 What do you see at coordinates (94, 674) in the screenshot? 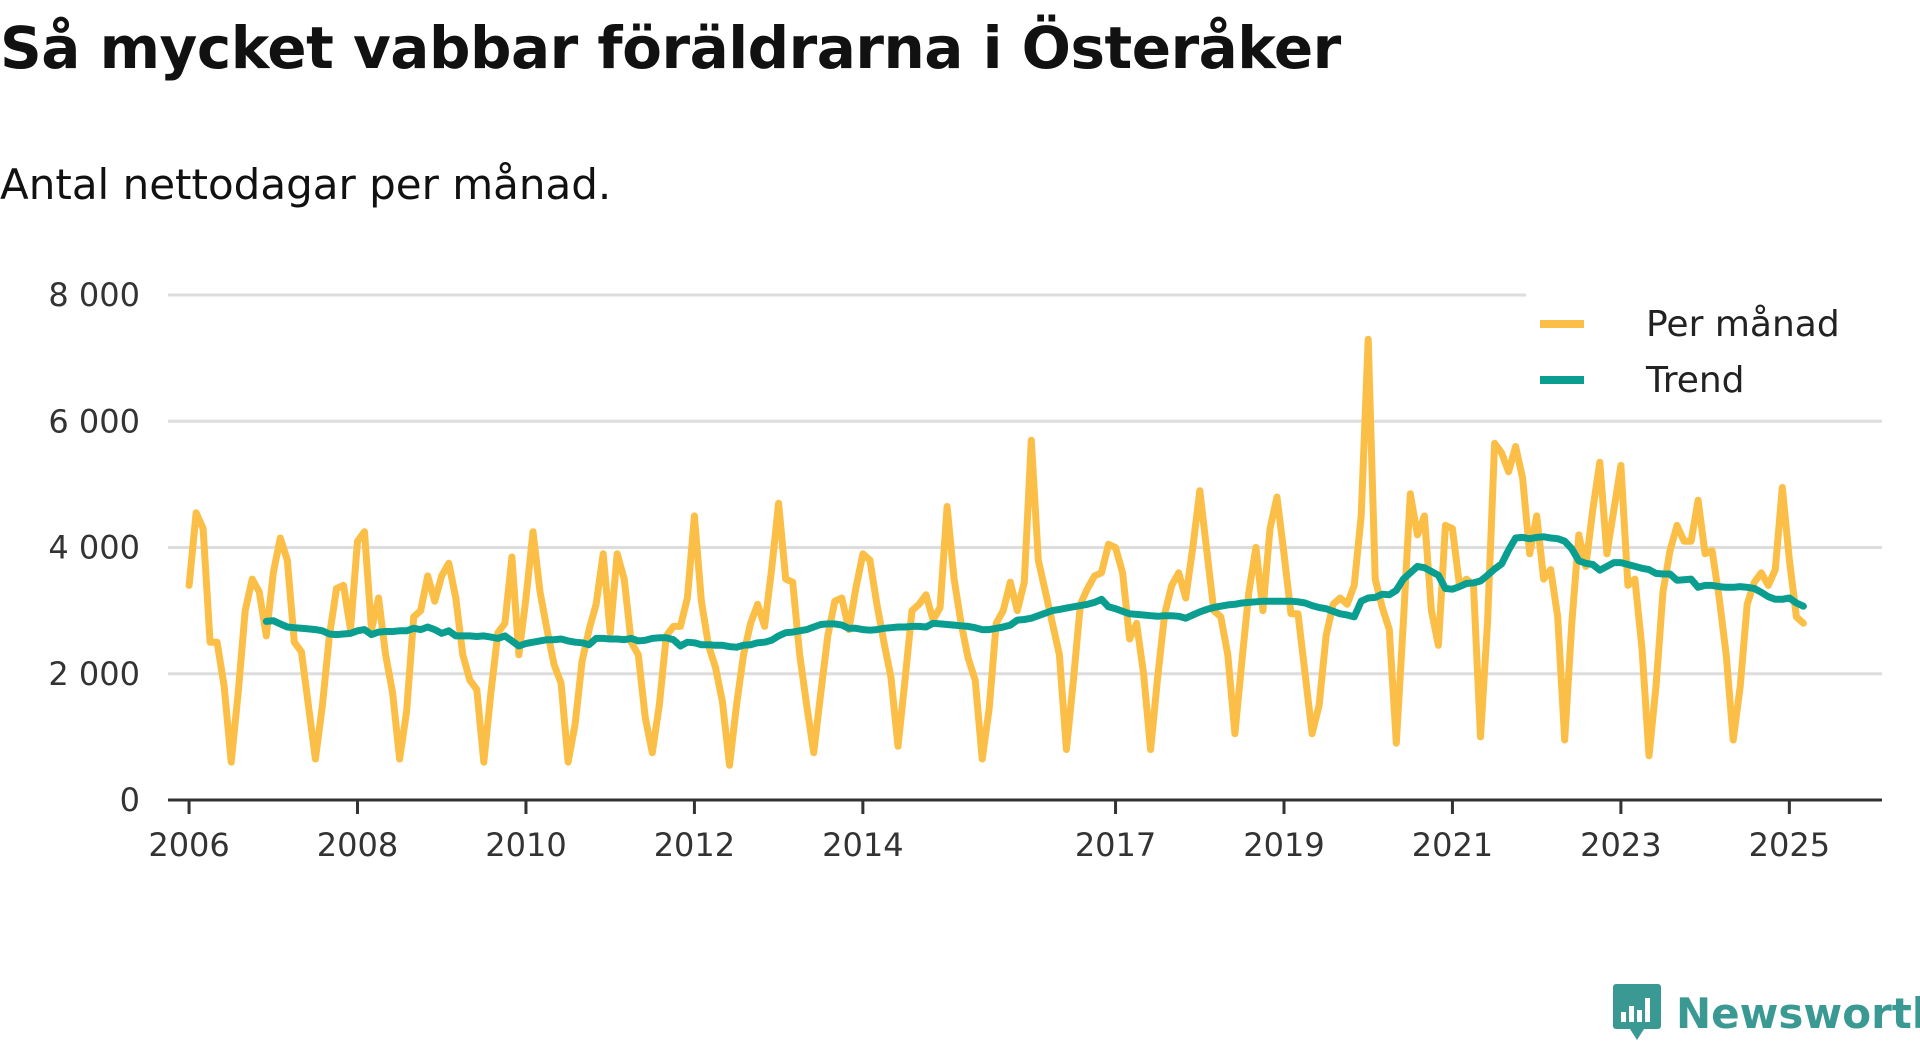
I see `y-tick-label: 2 000` at bounding box center [94, 674].